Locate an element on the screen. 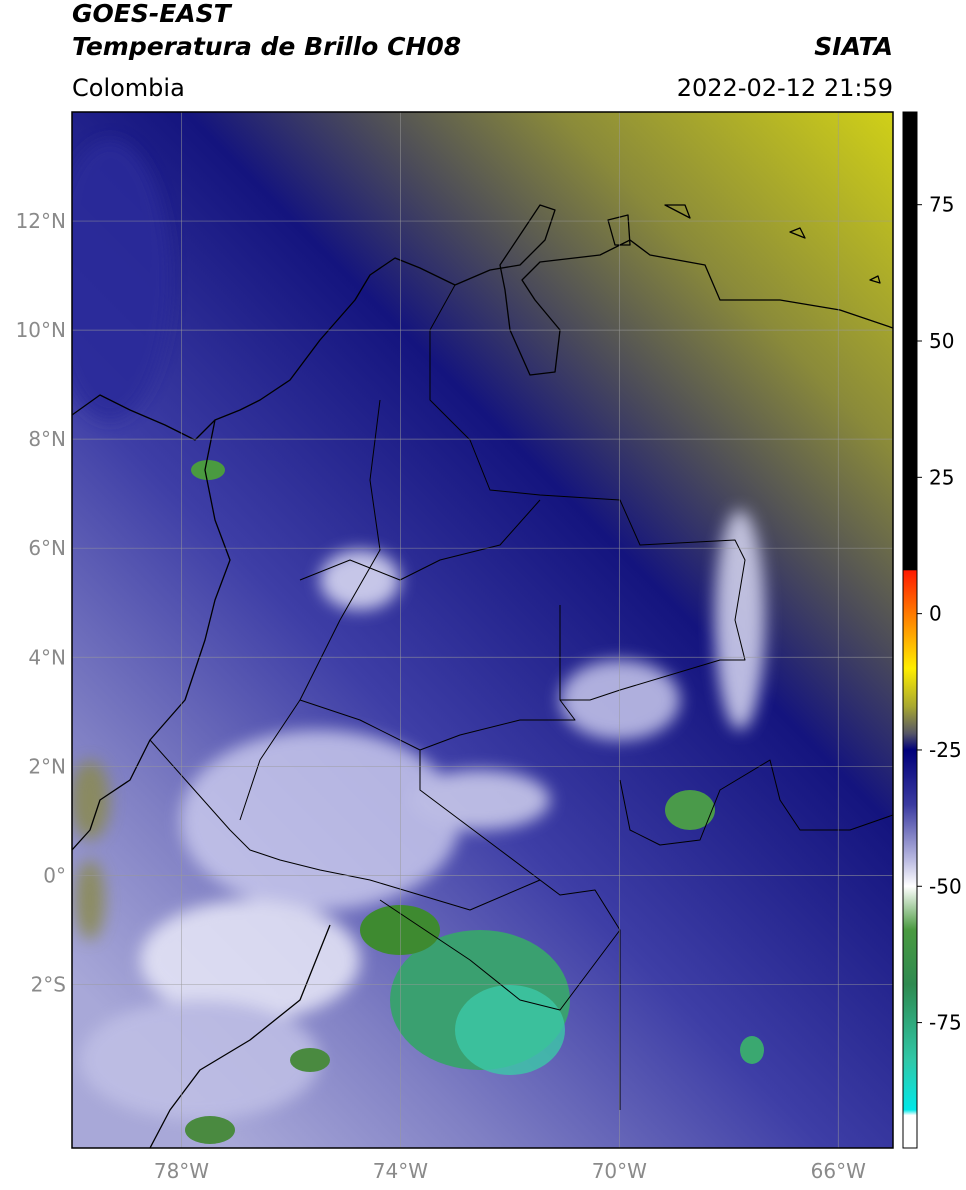 This screenshot has height=1190, width=966. colorbar: 75 50 25 0 -25 -50 -75 is located at coordinates (932, 630).